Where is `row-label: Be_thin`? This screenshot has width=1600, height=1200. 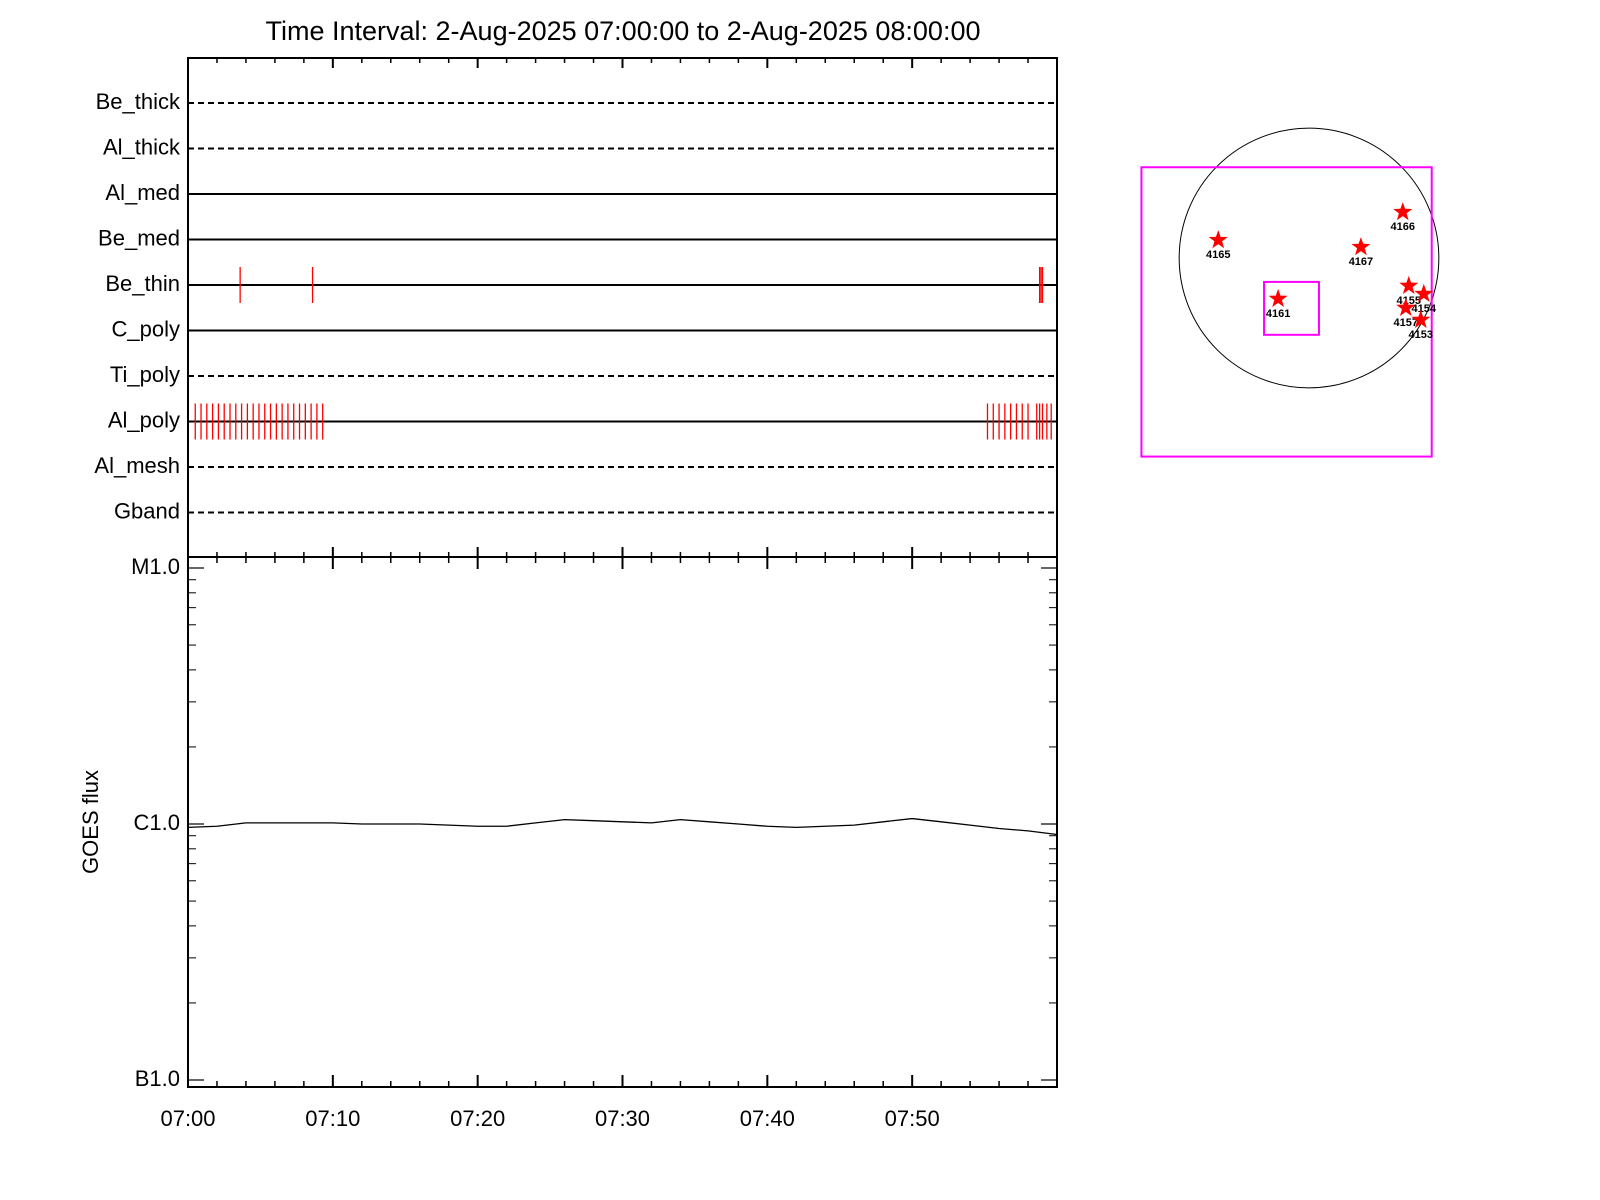 row-label: Be_thin is located at coordinates (142, 283).